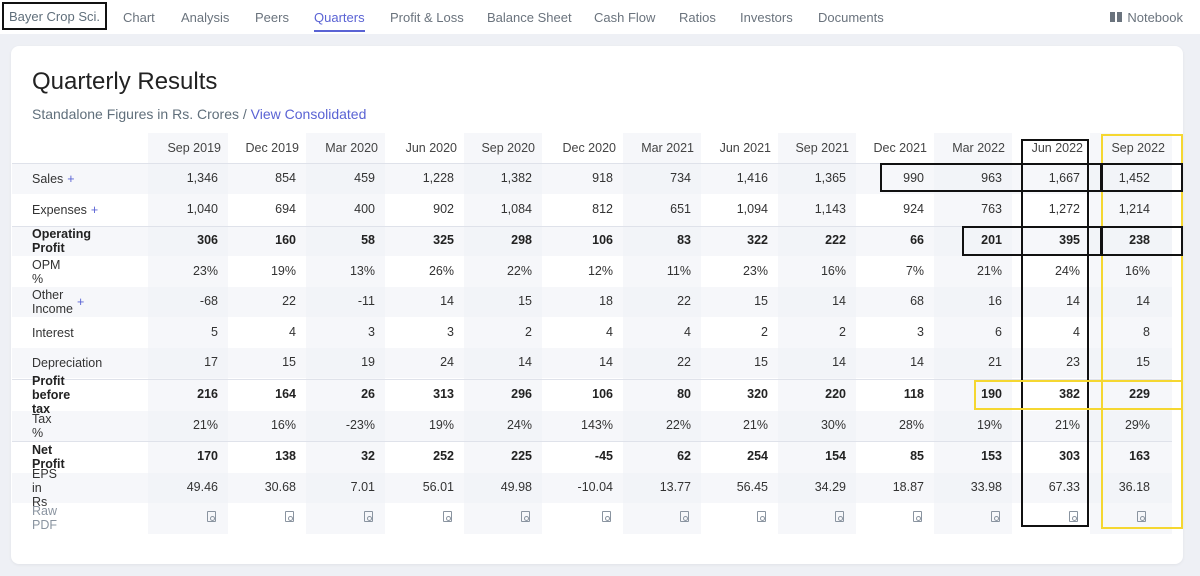  Describe the element at coordinates (188, 333) in the screenshot. I see `column-band` at that location.